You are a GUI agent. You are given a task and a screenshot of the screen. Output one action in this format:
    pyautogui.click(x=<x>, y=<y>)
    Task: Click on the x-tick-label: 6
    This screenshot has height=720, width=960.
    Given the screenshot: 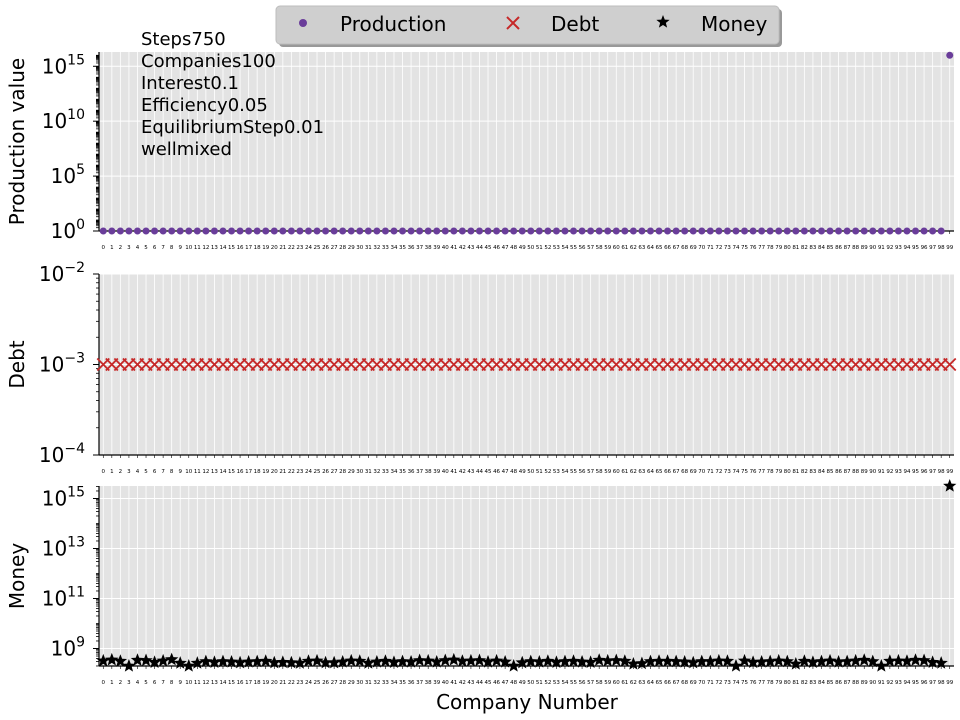 What is the action you would take?
    pyautogui.click(x=155, y=472)
    